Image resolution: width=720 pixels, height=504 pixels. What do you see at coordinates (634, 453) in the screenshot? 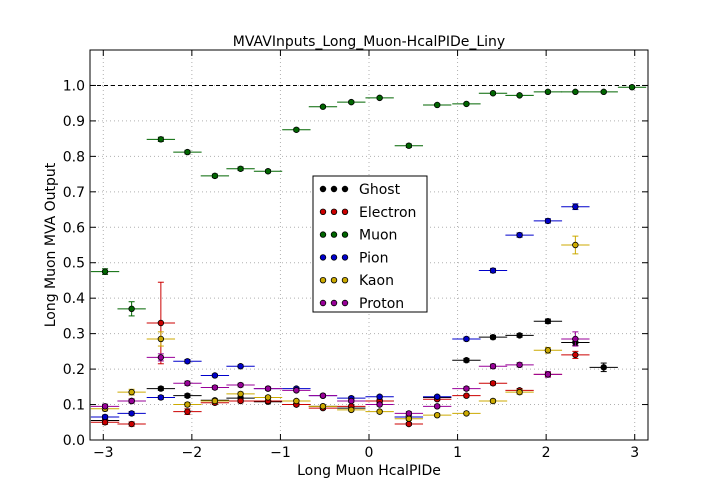
I see `x-tick-label: 3` at bounding box center [634, 453].